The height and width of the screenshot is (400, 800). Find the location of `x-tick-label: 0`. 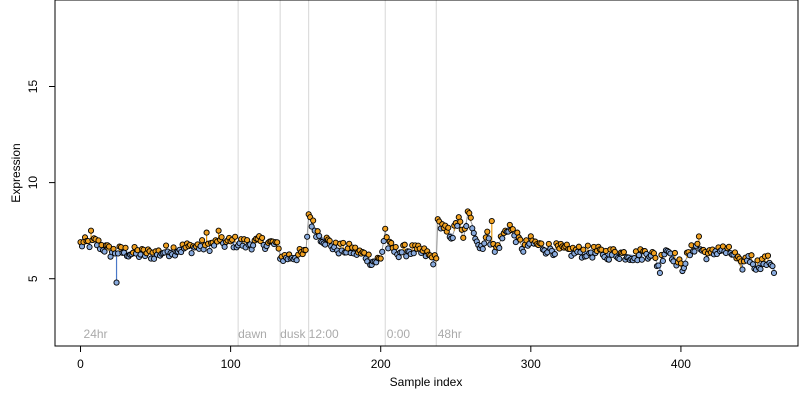

x-tick-label: 0 is located at coordinates (80, 364).